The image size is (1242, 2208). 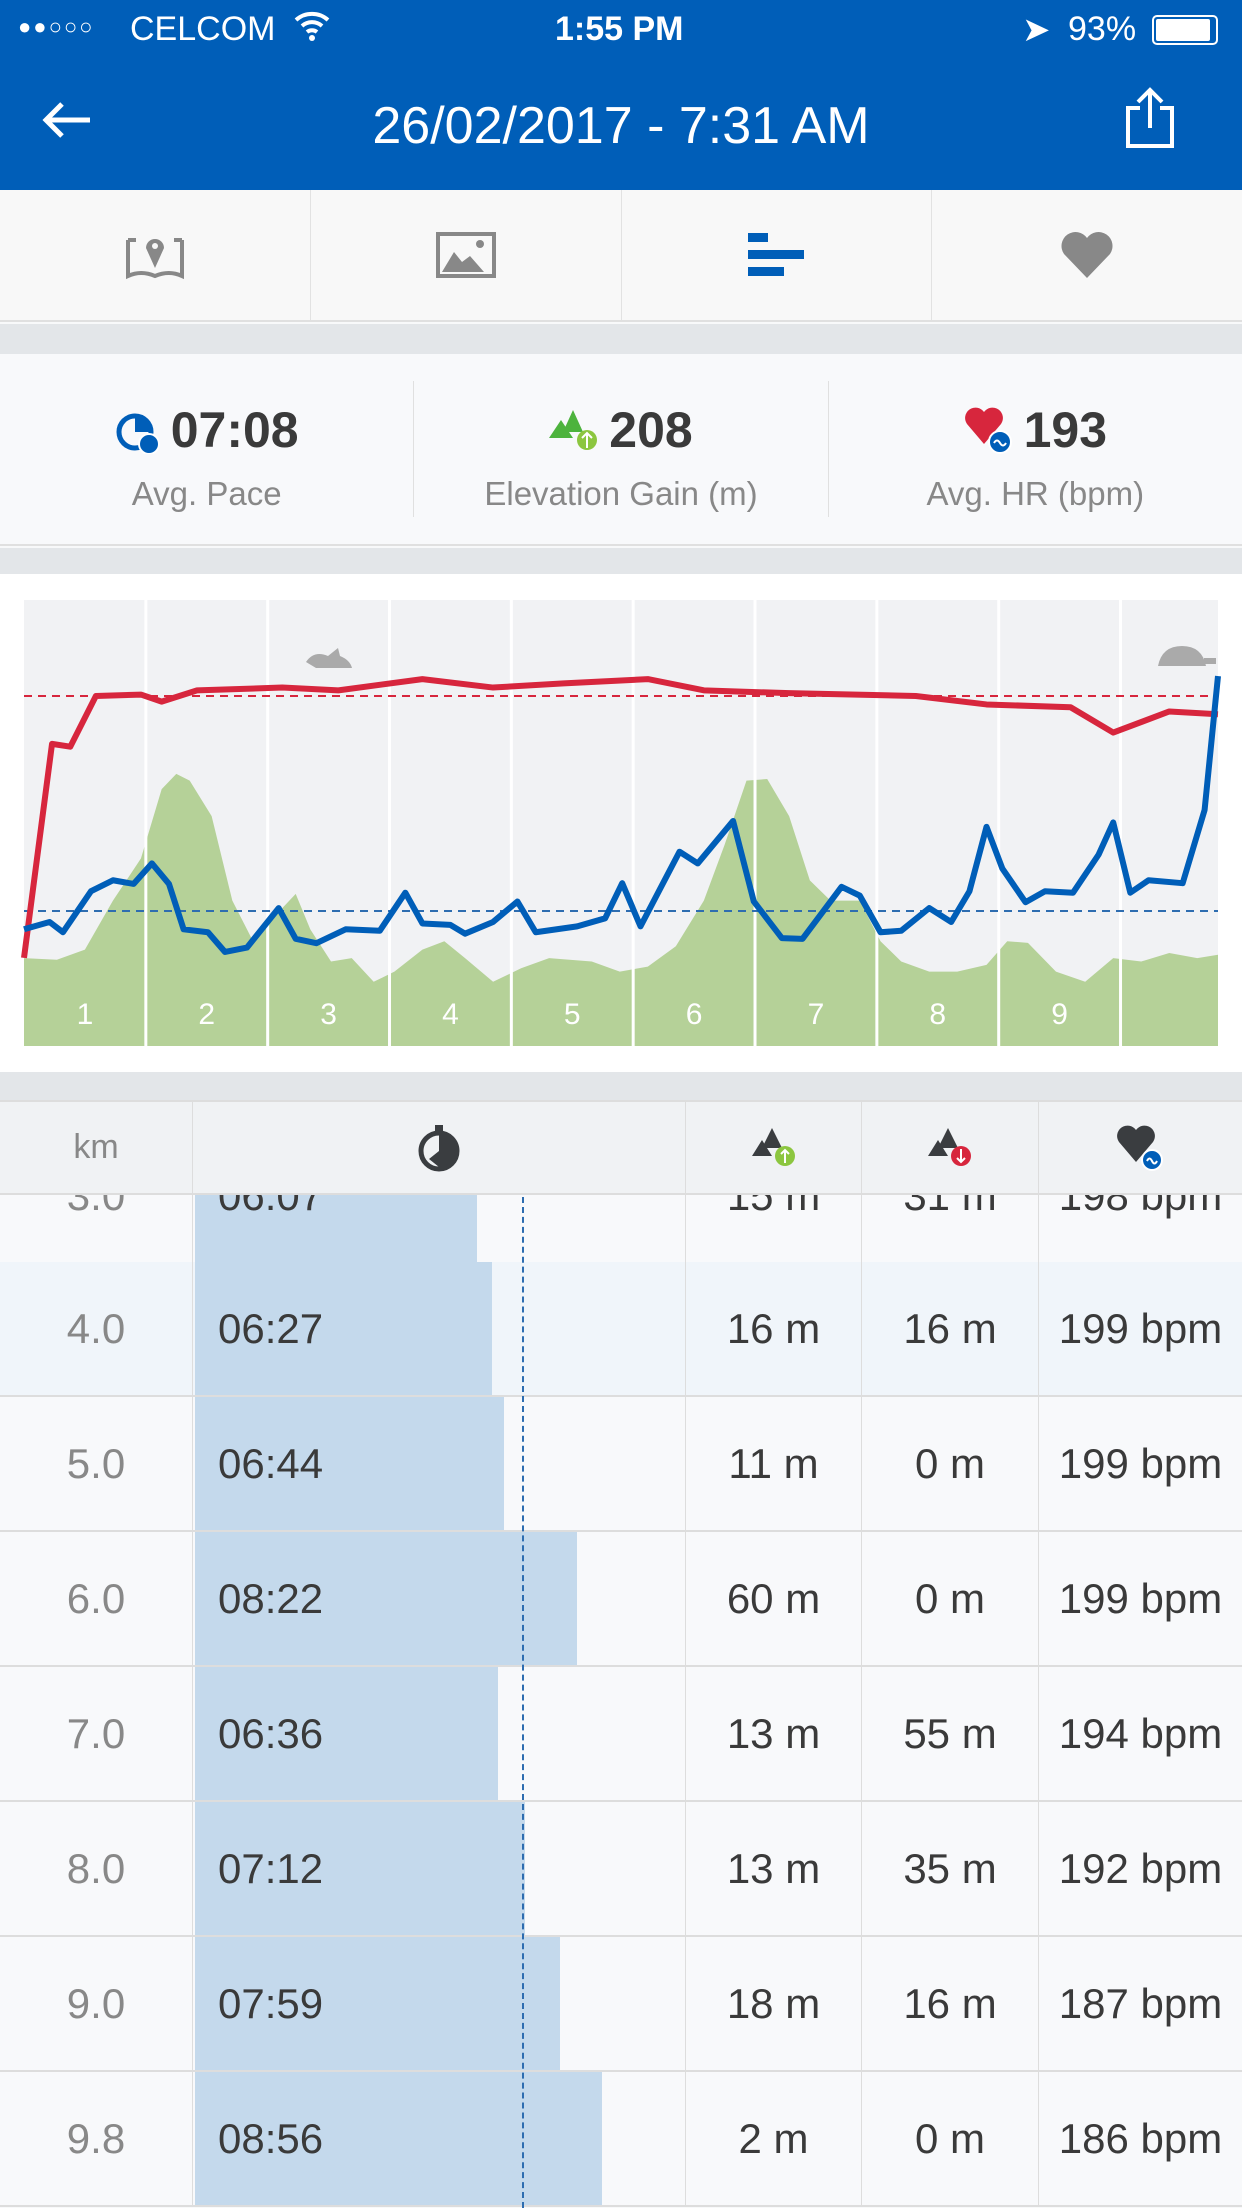 I want to click on cell-km: 6.0, so click(x=96, y=1598).